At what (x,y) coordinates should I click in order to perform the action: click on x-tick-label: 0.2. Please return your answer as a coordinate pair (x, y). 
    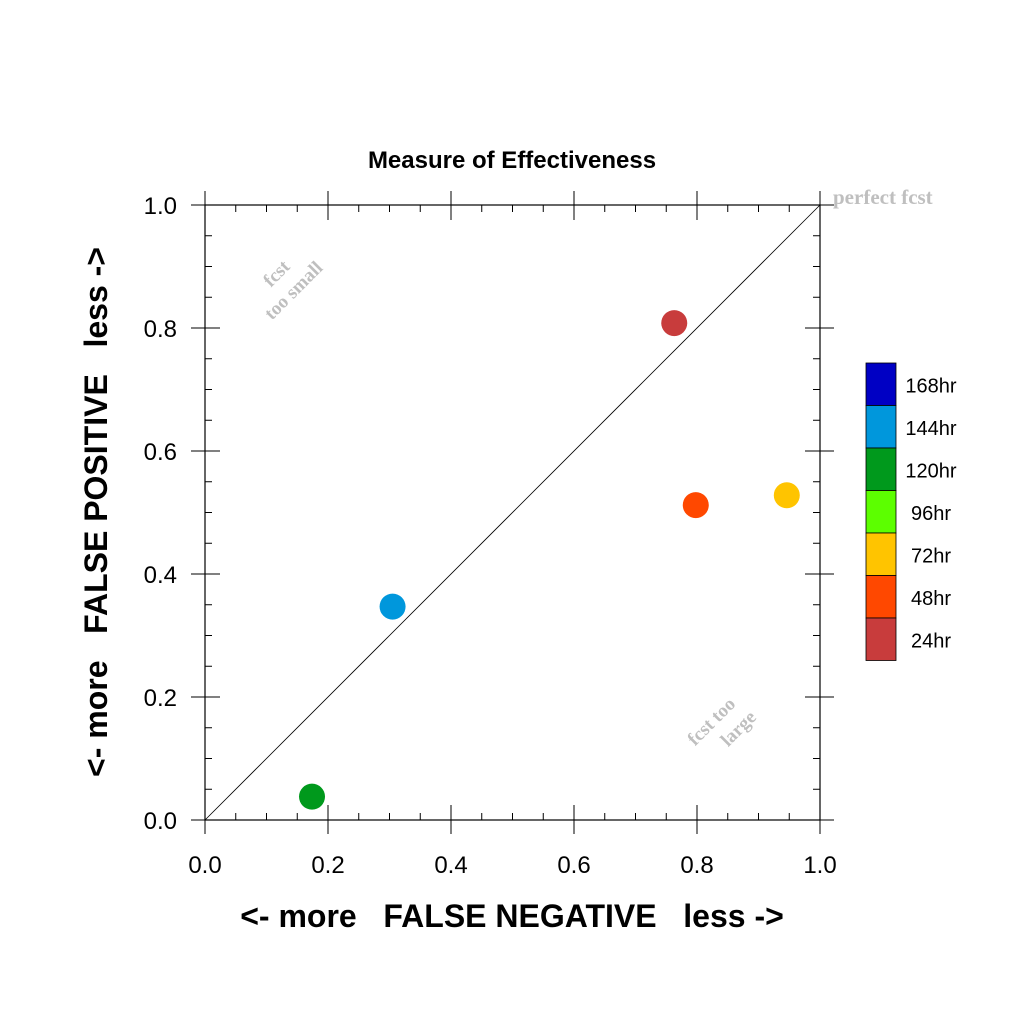
    Looking at the image, I should click on (327, 865).